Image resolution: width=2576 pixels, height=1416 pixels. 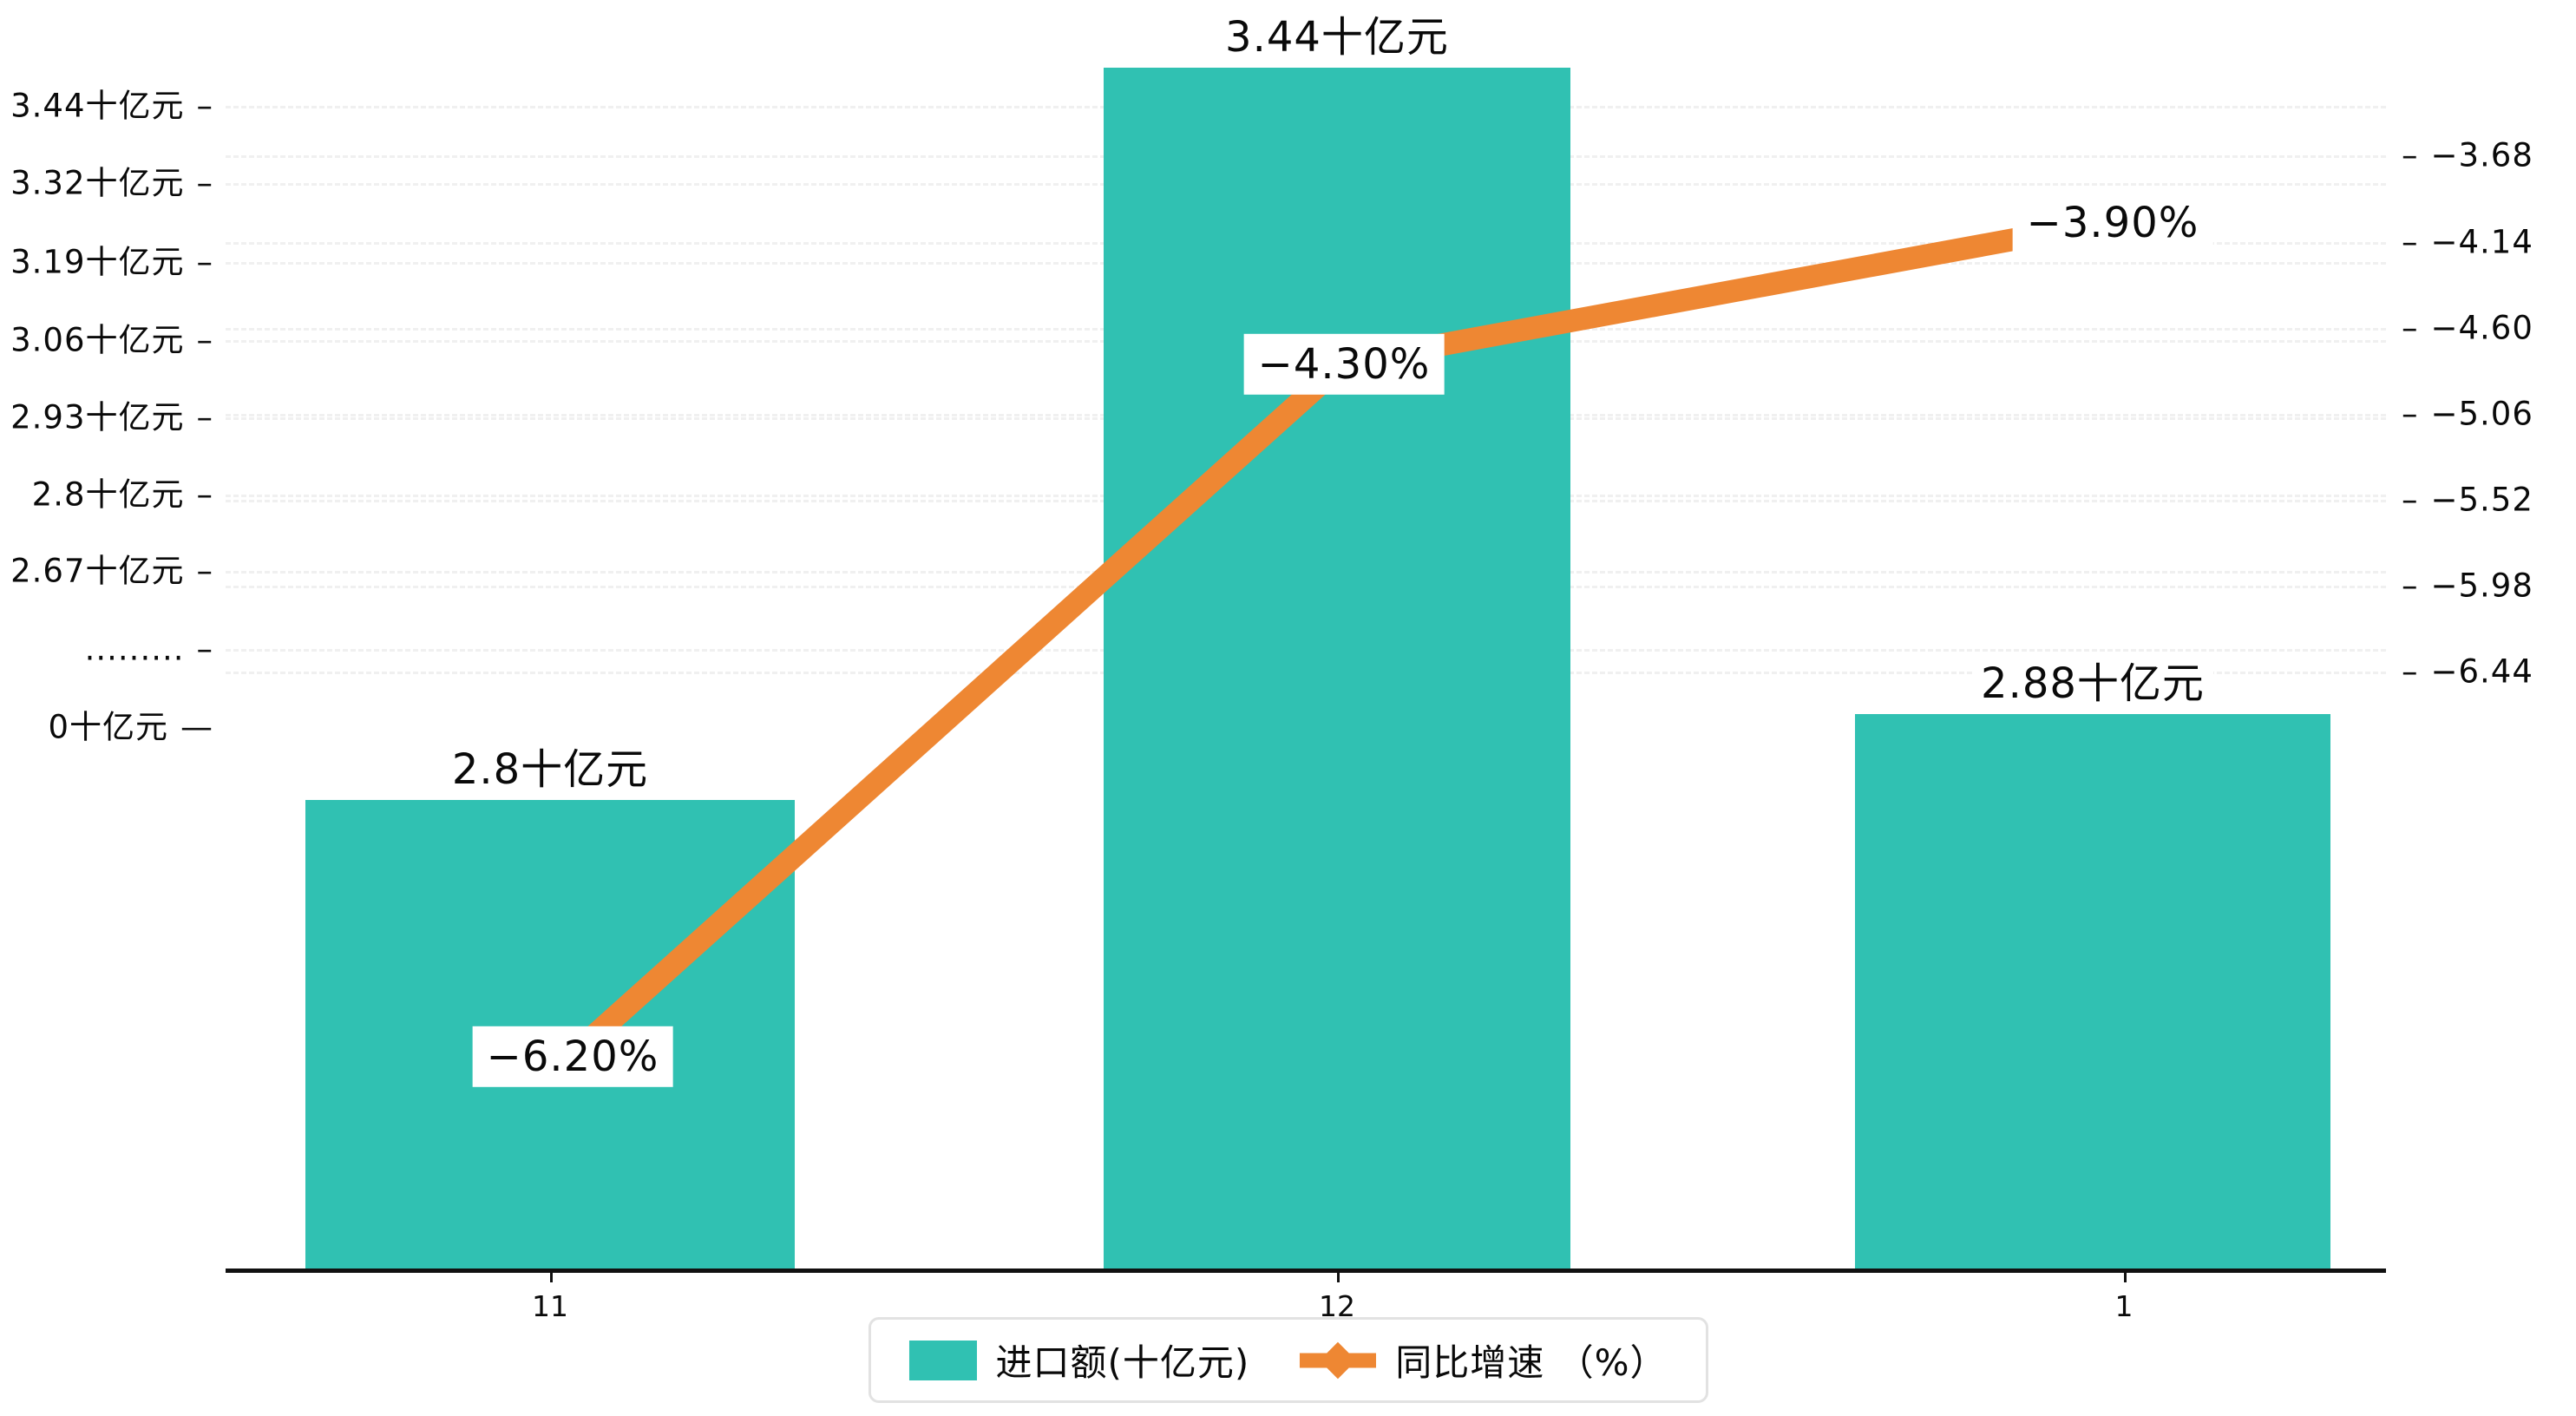 I want to click on right-axis-tick: – −4.14, so click(x=2467, y=243).